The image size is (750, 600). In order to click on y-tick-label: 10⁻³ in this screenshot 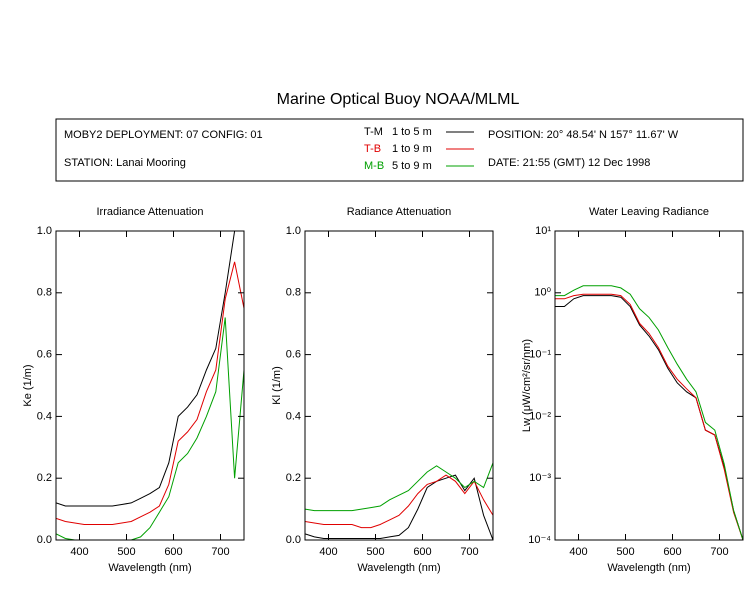, I will do `click(540, 478)`.